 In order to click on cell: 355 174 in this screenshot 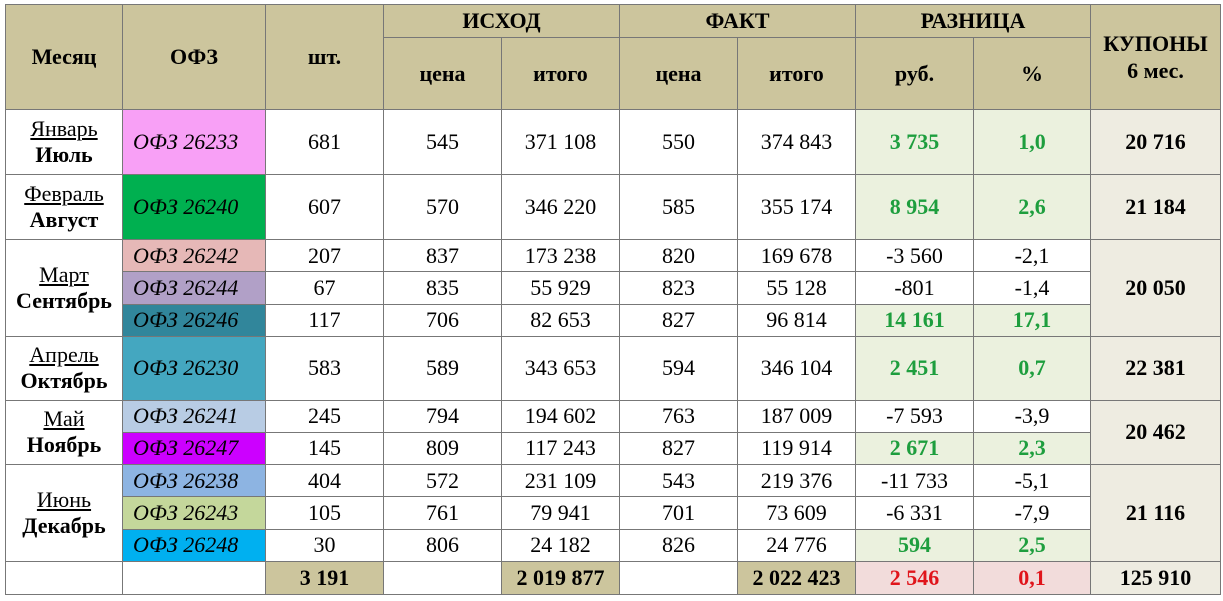, I will do `click(796, 207)`.